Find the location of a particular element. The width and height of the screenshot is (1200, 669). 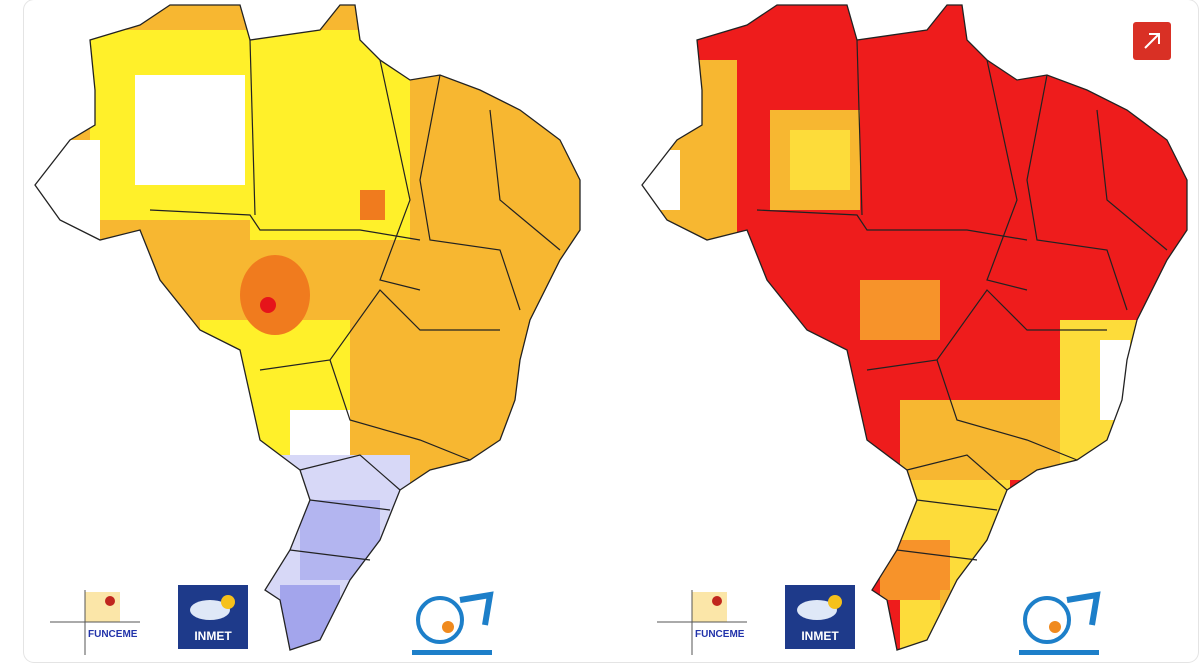

expand-icon is located at coordinates (1152, 41).